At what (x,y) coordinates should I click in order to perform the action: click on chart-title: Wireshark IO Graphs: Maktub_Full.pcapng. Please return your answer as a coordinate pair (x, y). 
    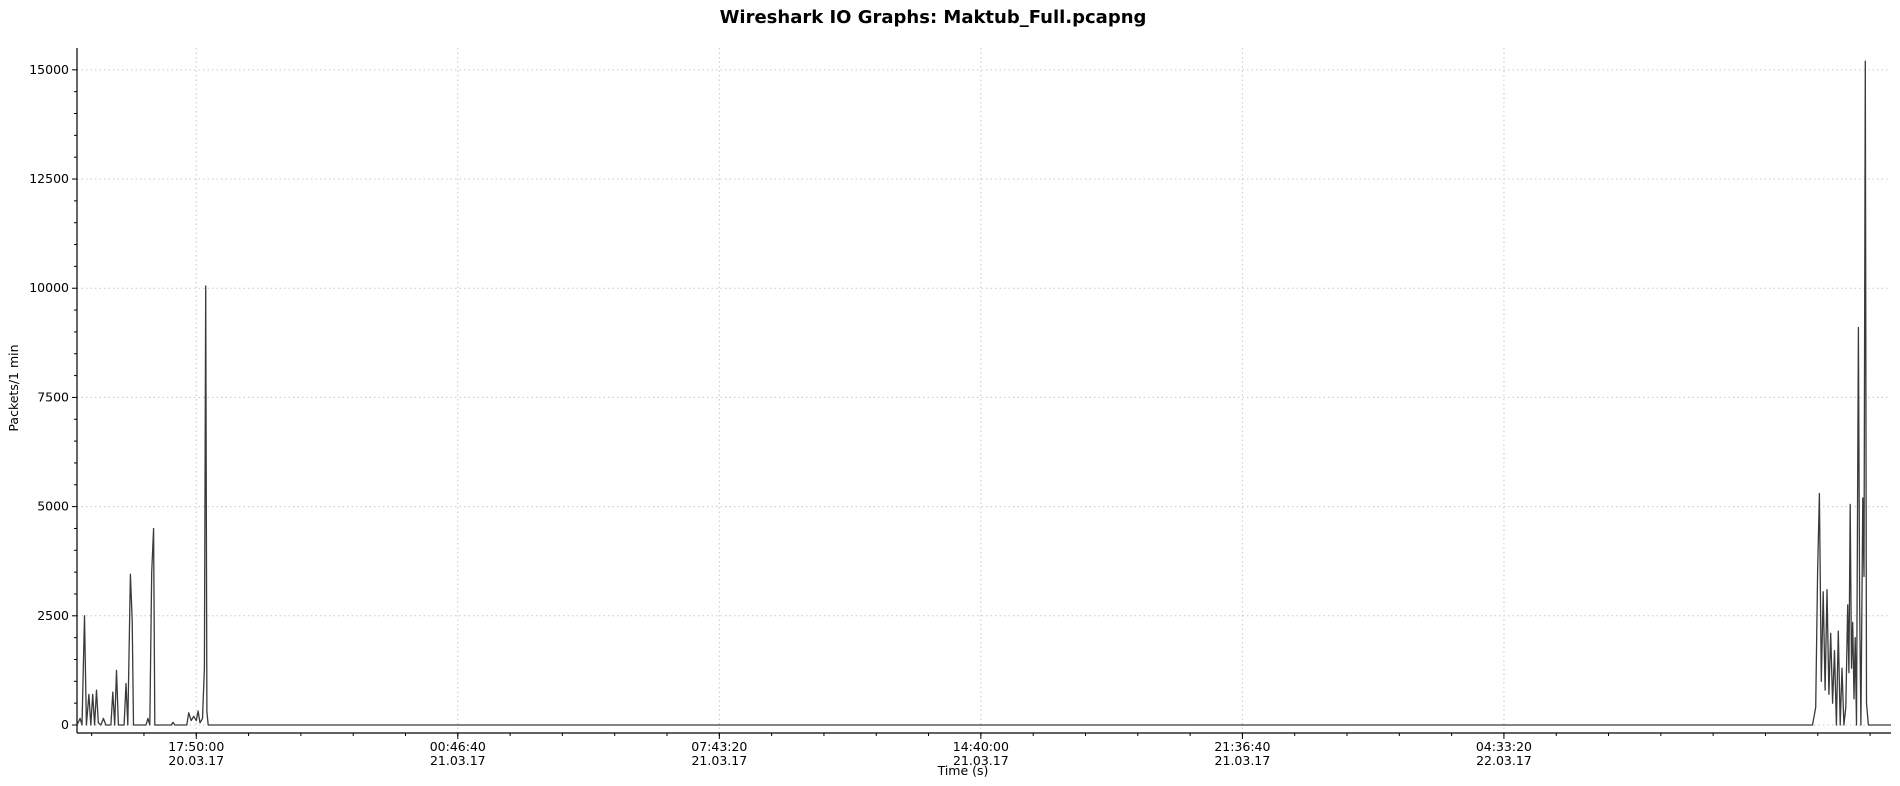
    Looking at the image, I should click on (933, 17).